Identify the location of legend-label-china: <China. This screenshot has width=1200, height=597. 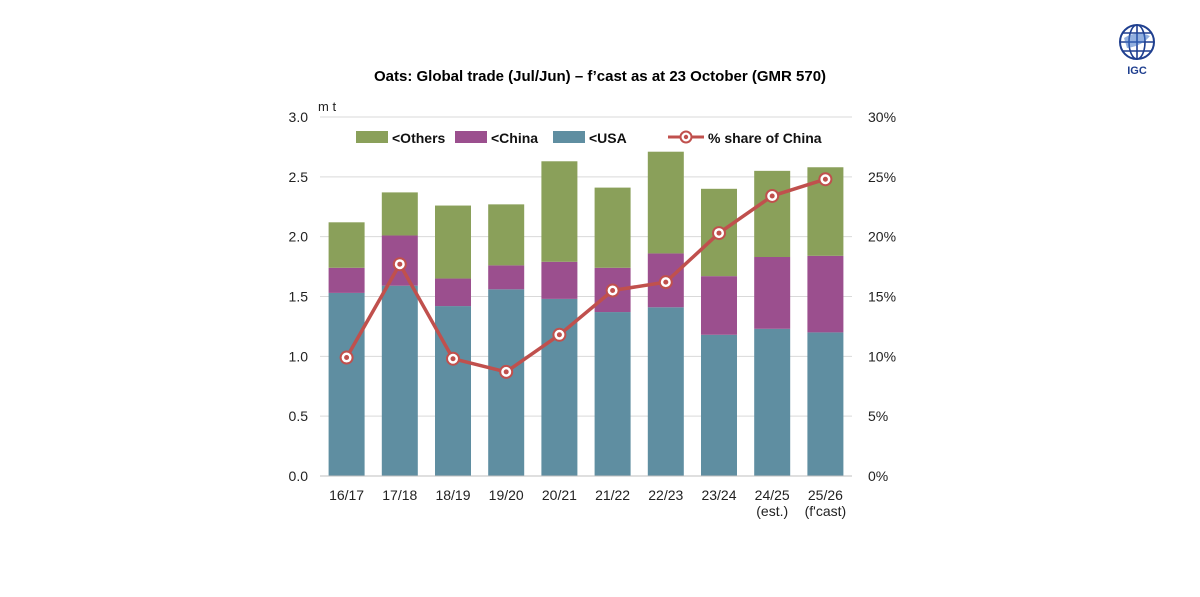
(514, 138).